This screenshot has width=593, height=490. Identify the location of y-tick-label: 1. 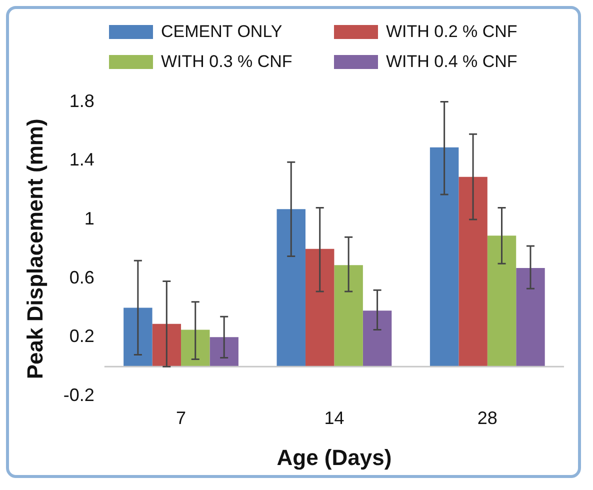
(89, 218).